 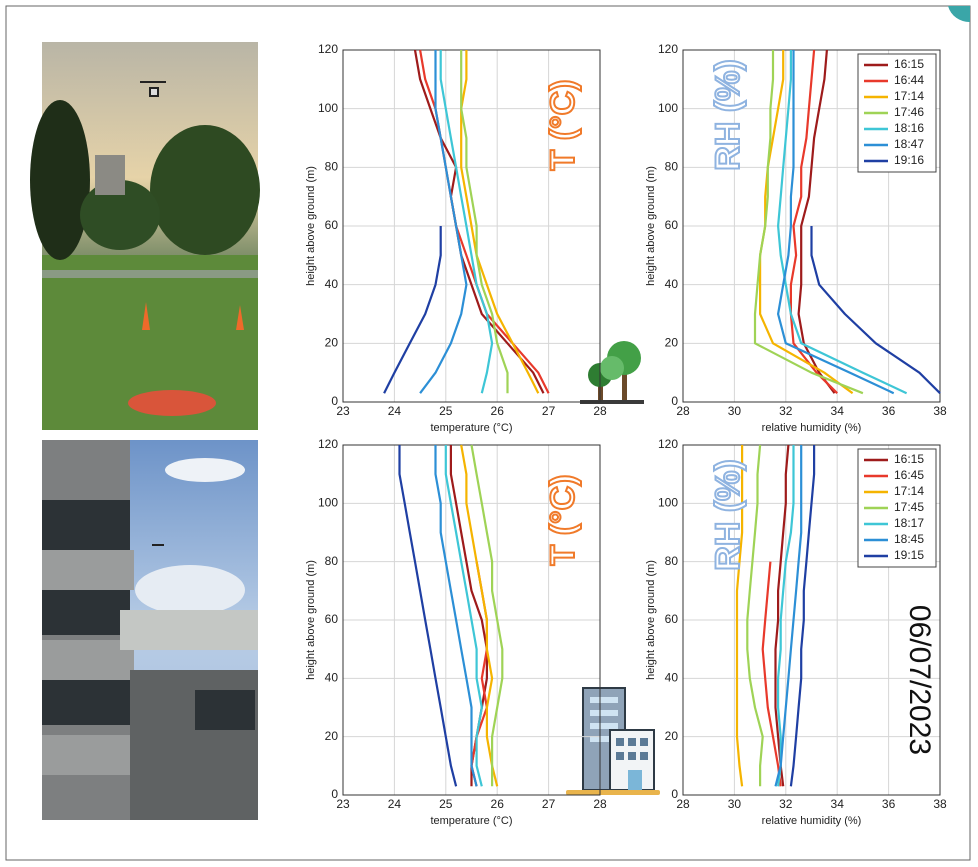 I want to click on legend-label: 16:45, so click(x=909, y=475).